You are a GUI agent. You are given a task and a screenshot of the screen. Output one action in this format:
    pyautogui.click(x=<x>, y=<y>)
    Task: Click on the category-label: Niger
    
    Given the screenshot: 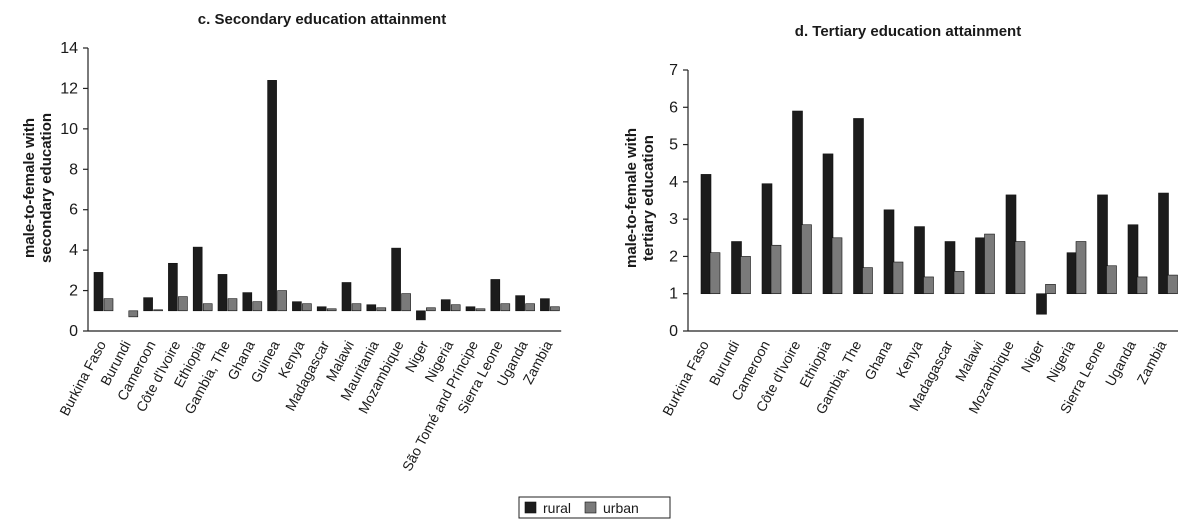 What is the action you would take?
    pyautogui.click(x=1033, y=356)
    